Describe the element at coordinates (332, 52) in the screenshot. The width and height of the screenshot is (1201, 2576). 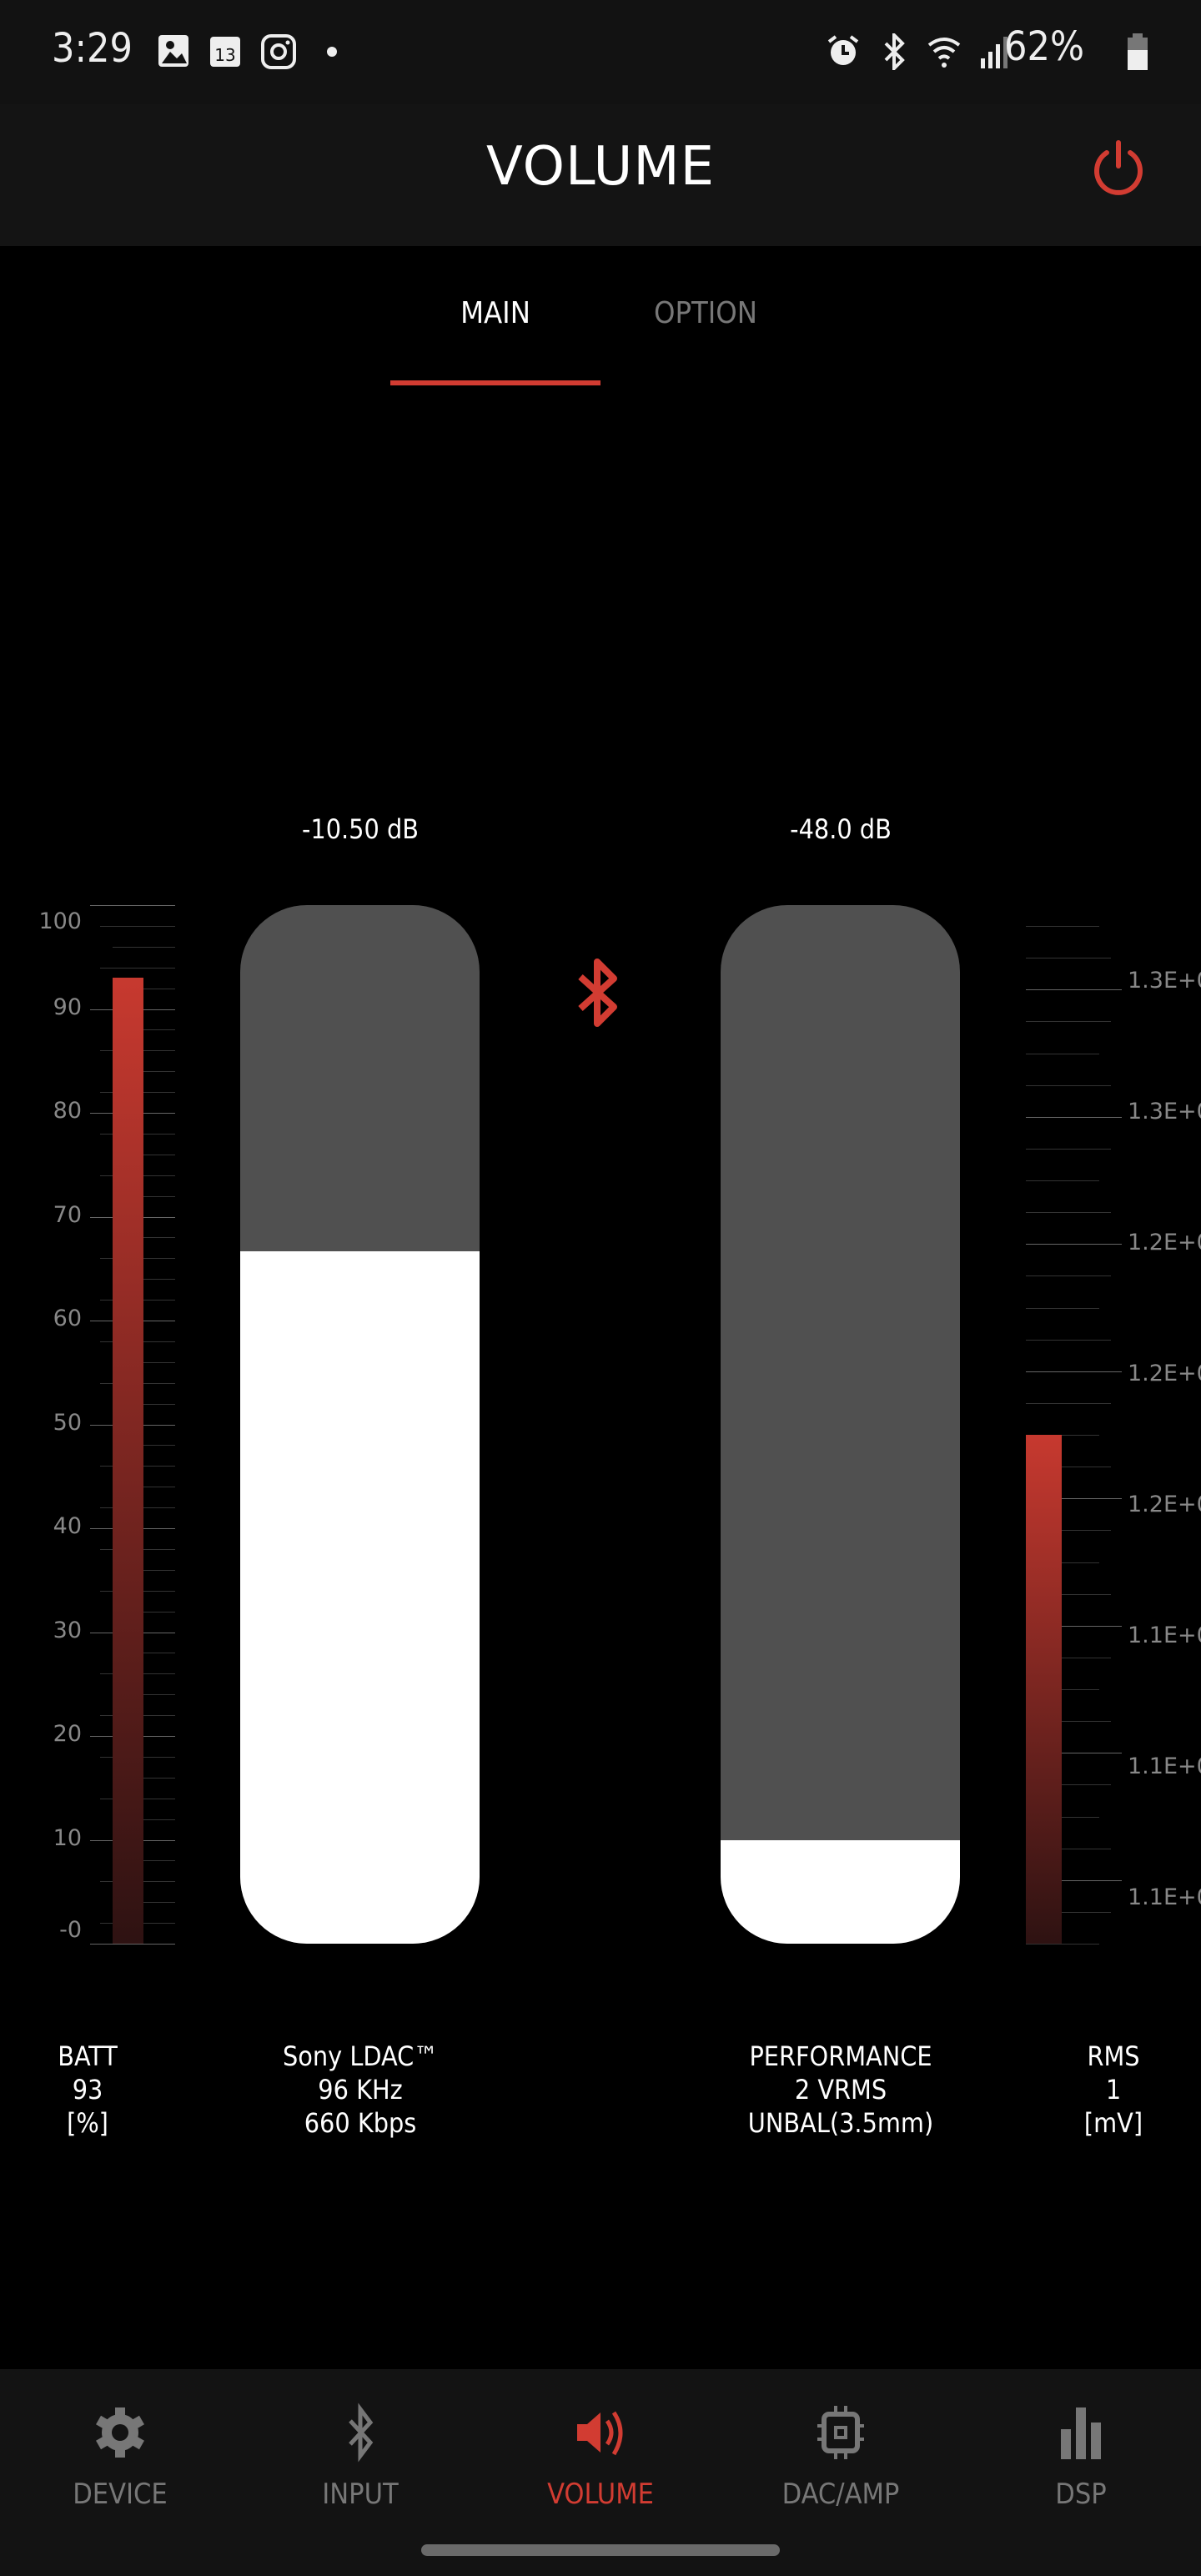
I see `dot-icon` at that location.